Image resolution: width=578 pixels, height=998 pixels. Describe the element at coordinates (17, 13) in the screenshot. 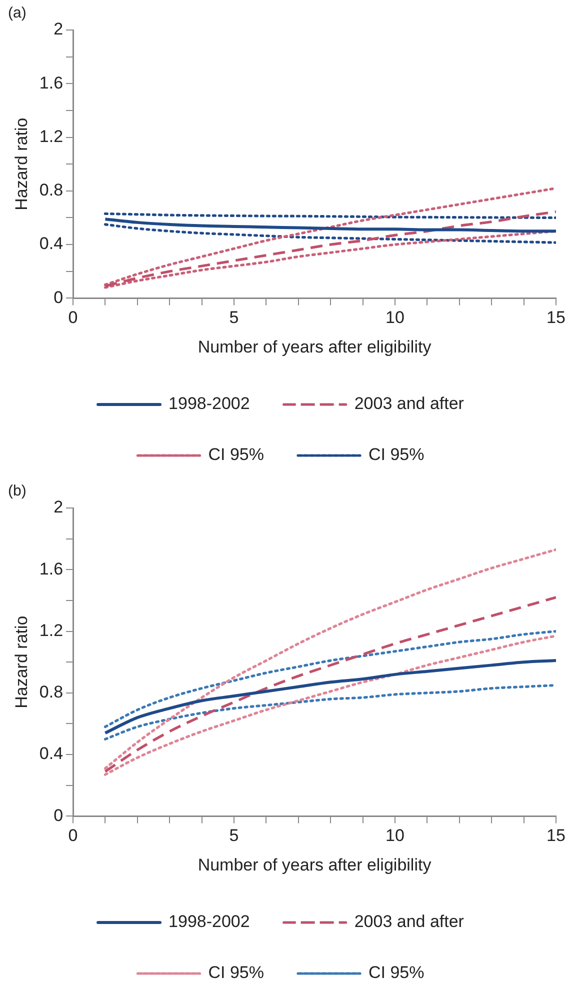

I see `text: (a)` at that location.